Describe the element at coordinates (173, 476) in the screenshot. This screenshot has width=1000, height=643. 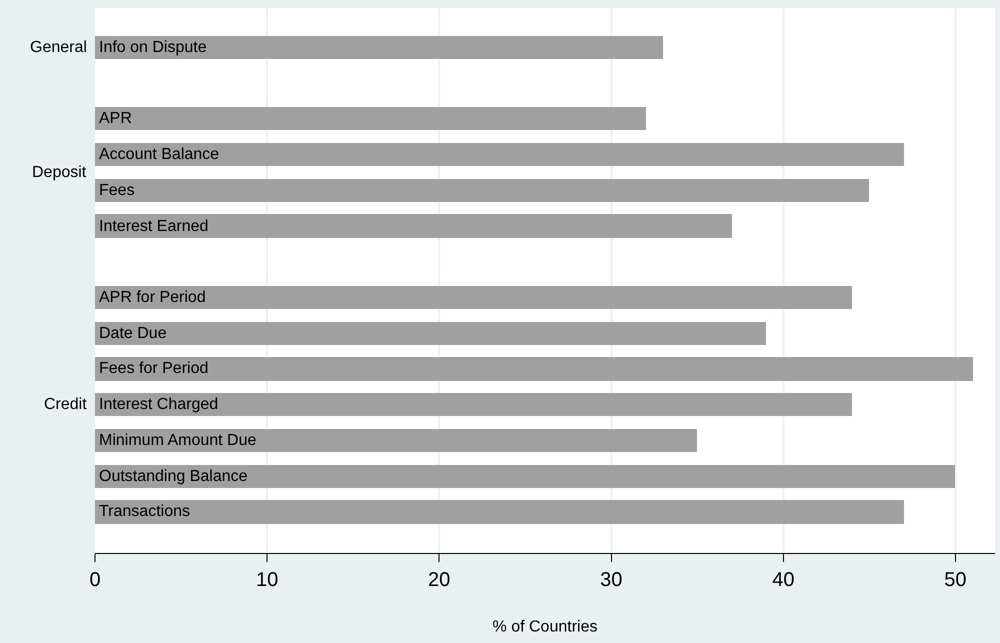
I see `y-tick-label: Outstanding Balance` at that location.